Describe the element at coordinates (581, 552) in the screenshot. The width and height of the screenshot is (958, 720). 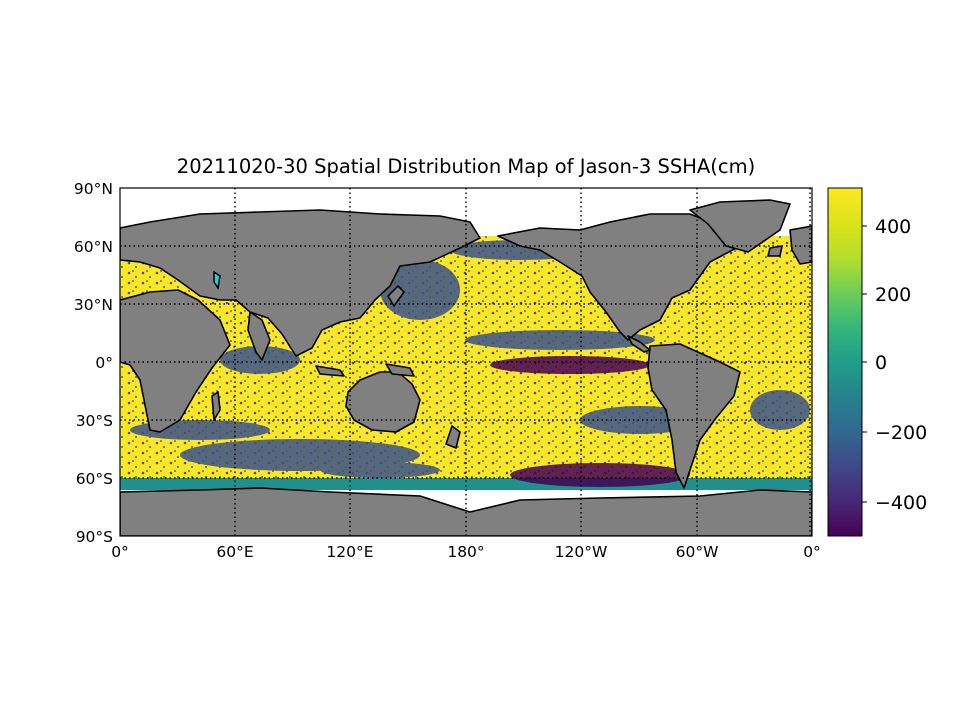
I see `lon-label: 120°W` at that location.